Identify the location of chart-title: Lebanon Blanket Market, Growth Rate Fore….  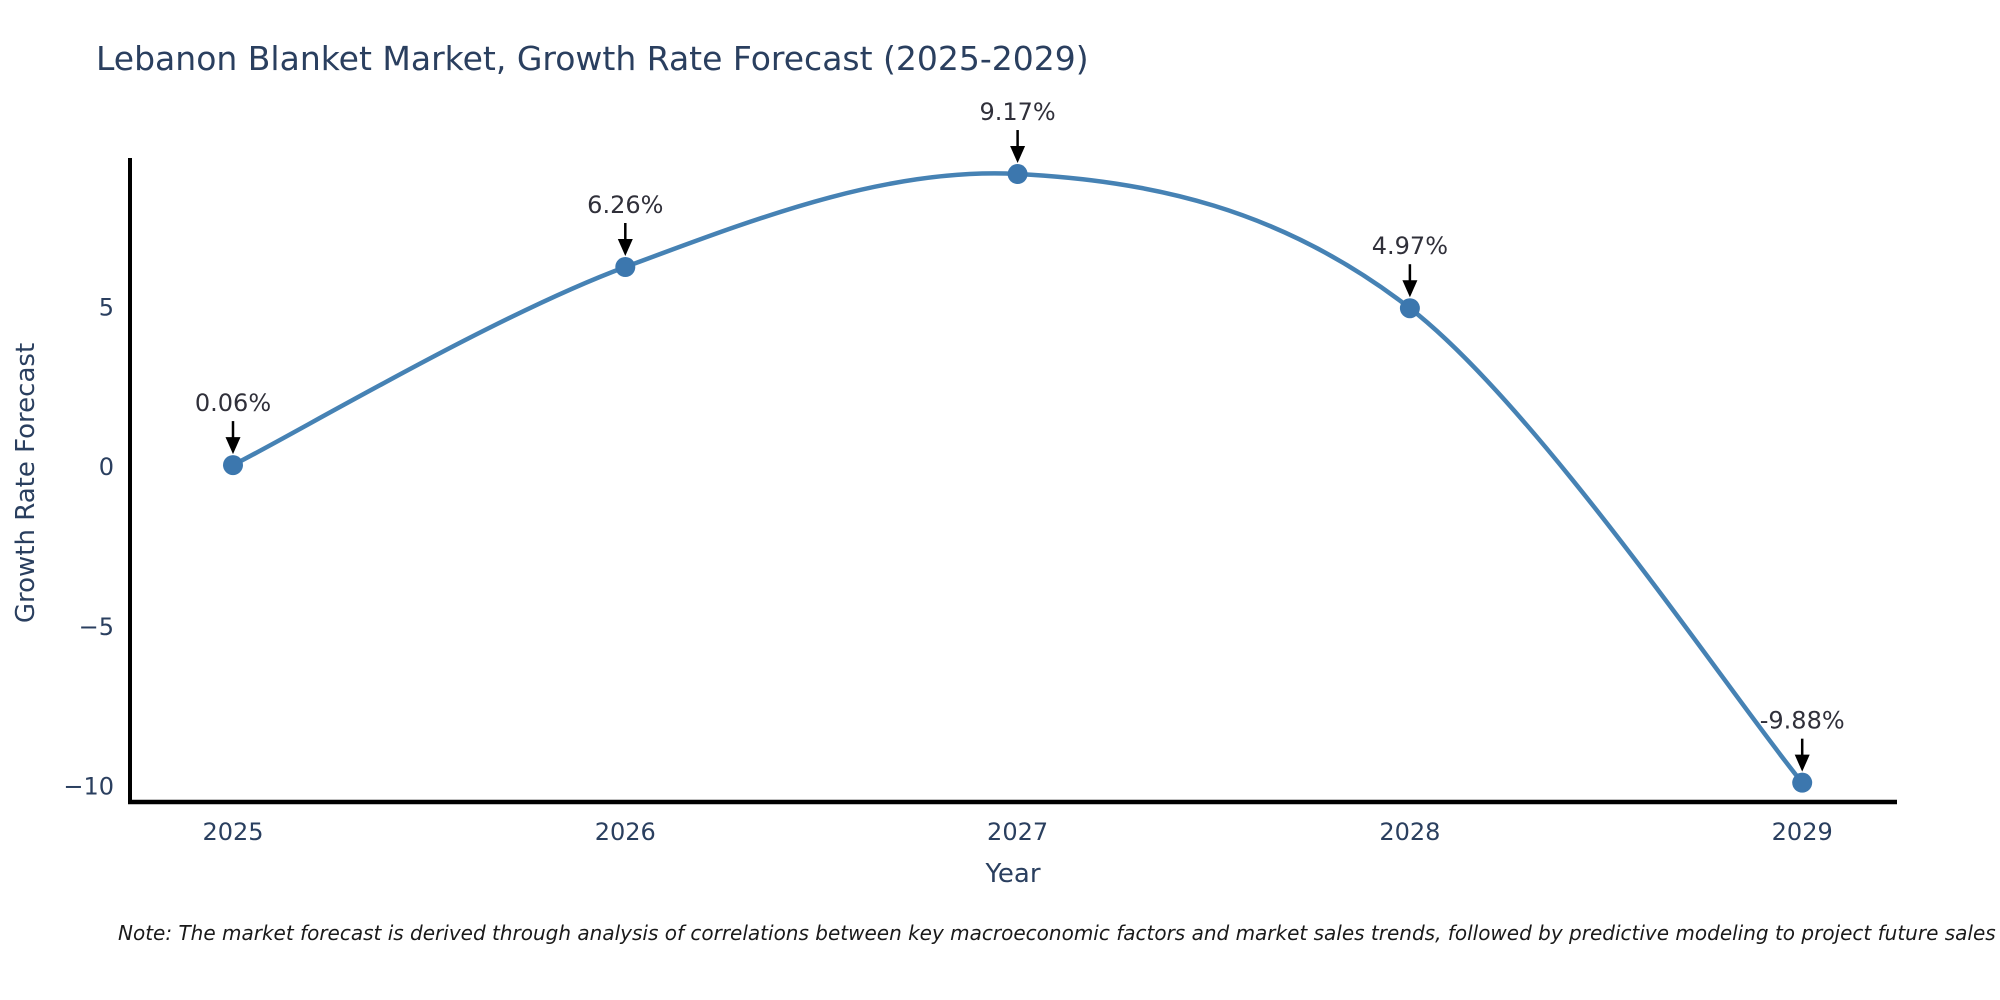
(592, 58).